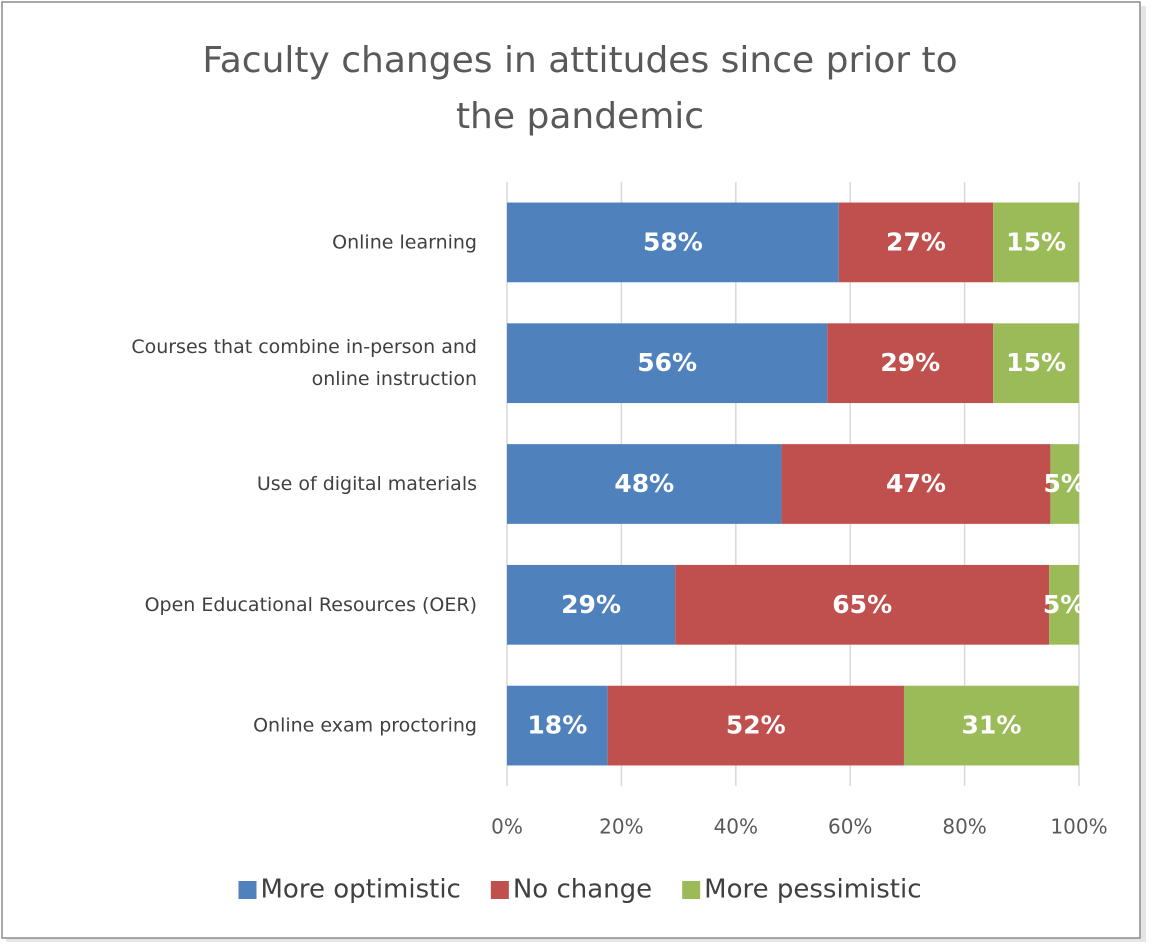 Image resolution: width=1159 pixels, height=944 pixels. I want to click on legend: More optimistic No change More pessimistic, so click(580, 890).